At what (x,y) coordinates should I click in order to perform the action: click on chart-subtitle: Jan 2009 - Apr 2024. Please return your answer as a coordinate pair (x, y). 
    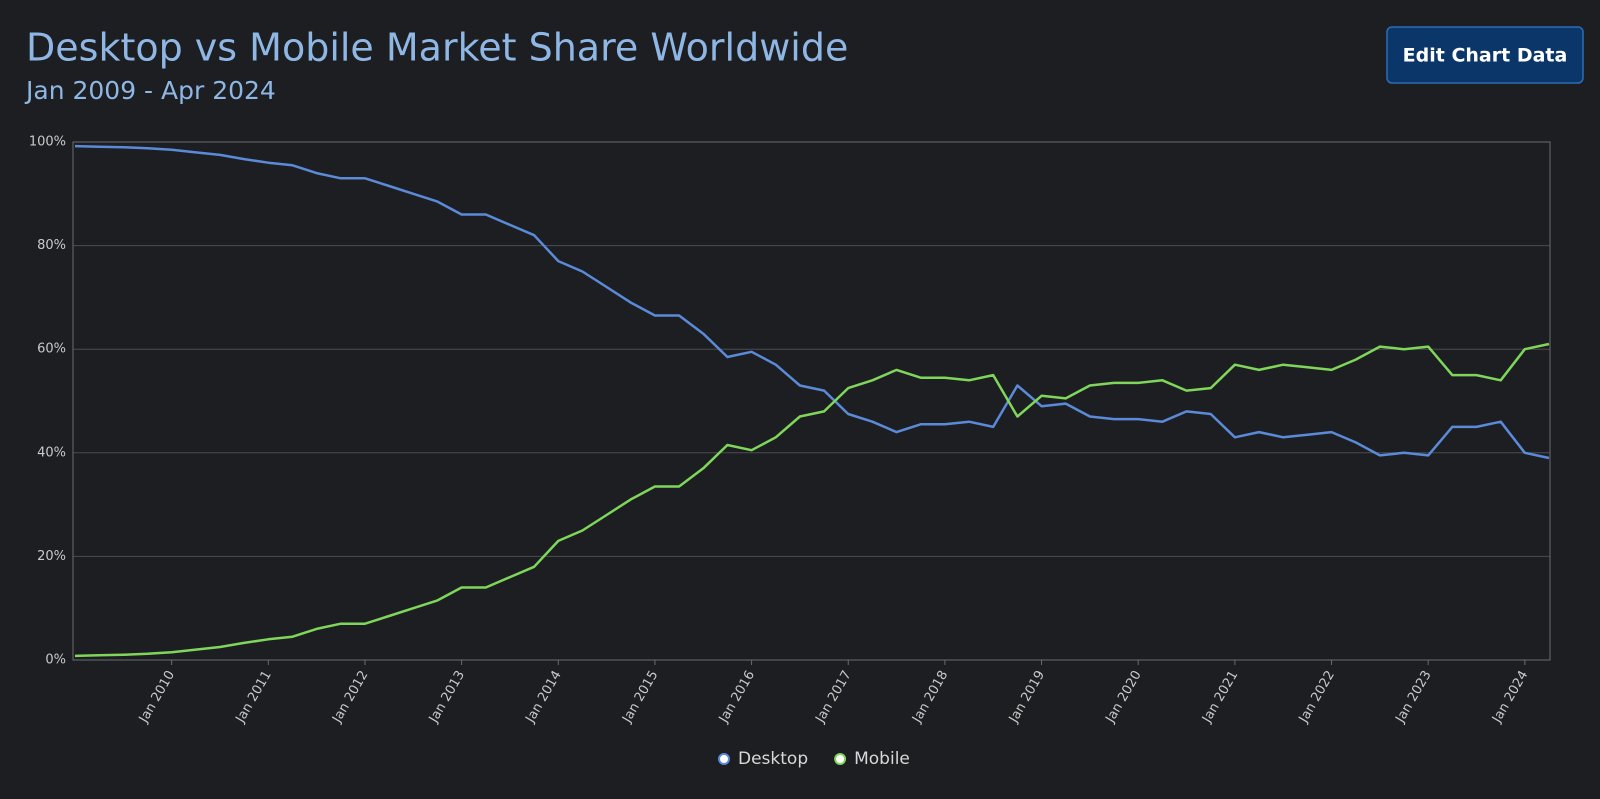
    Looking at the image, I should click on (150, 90).